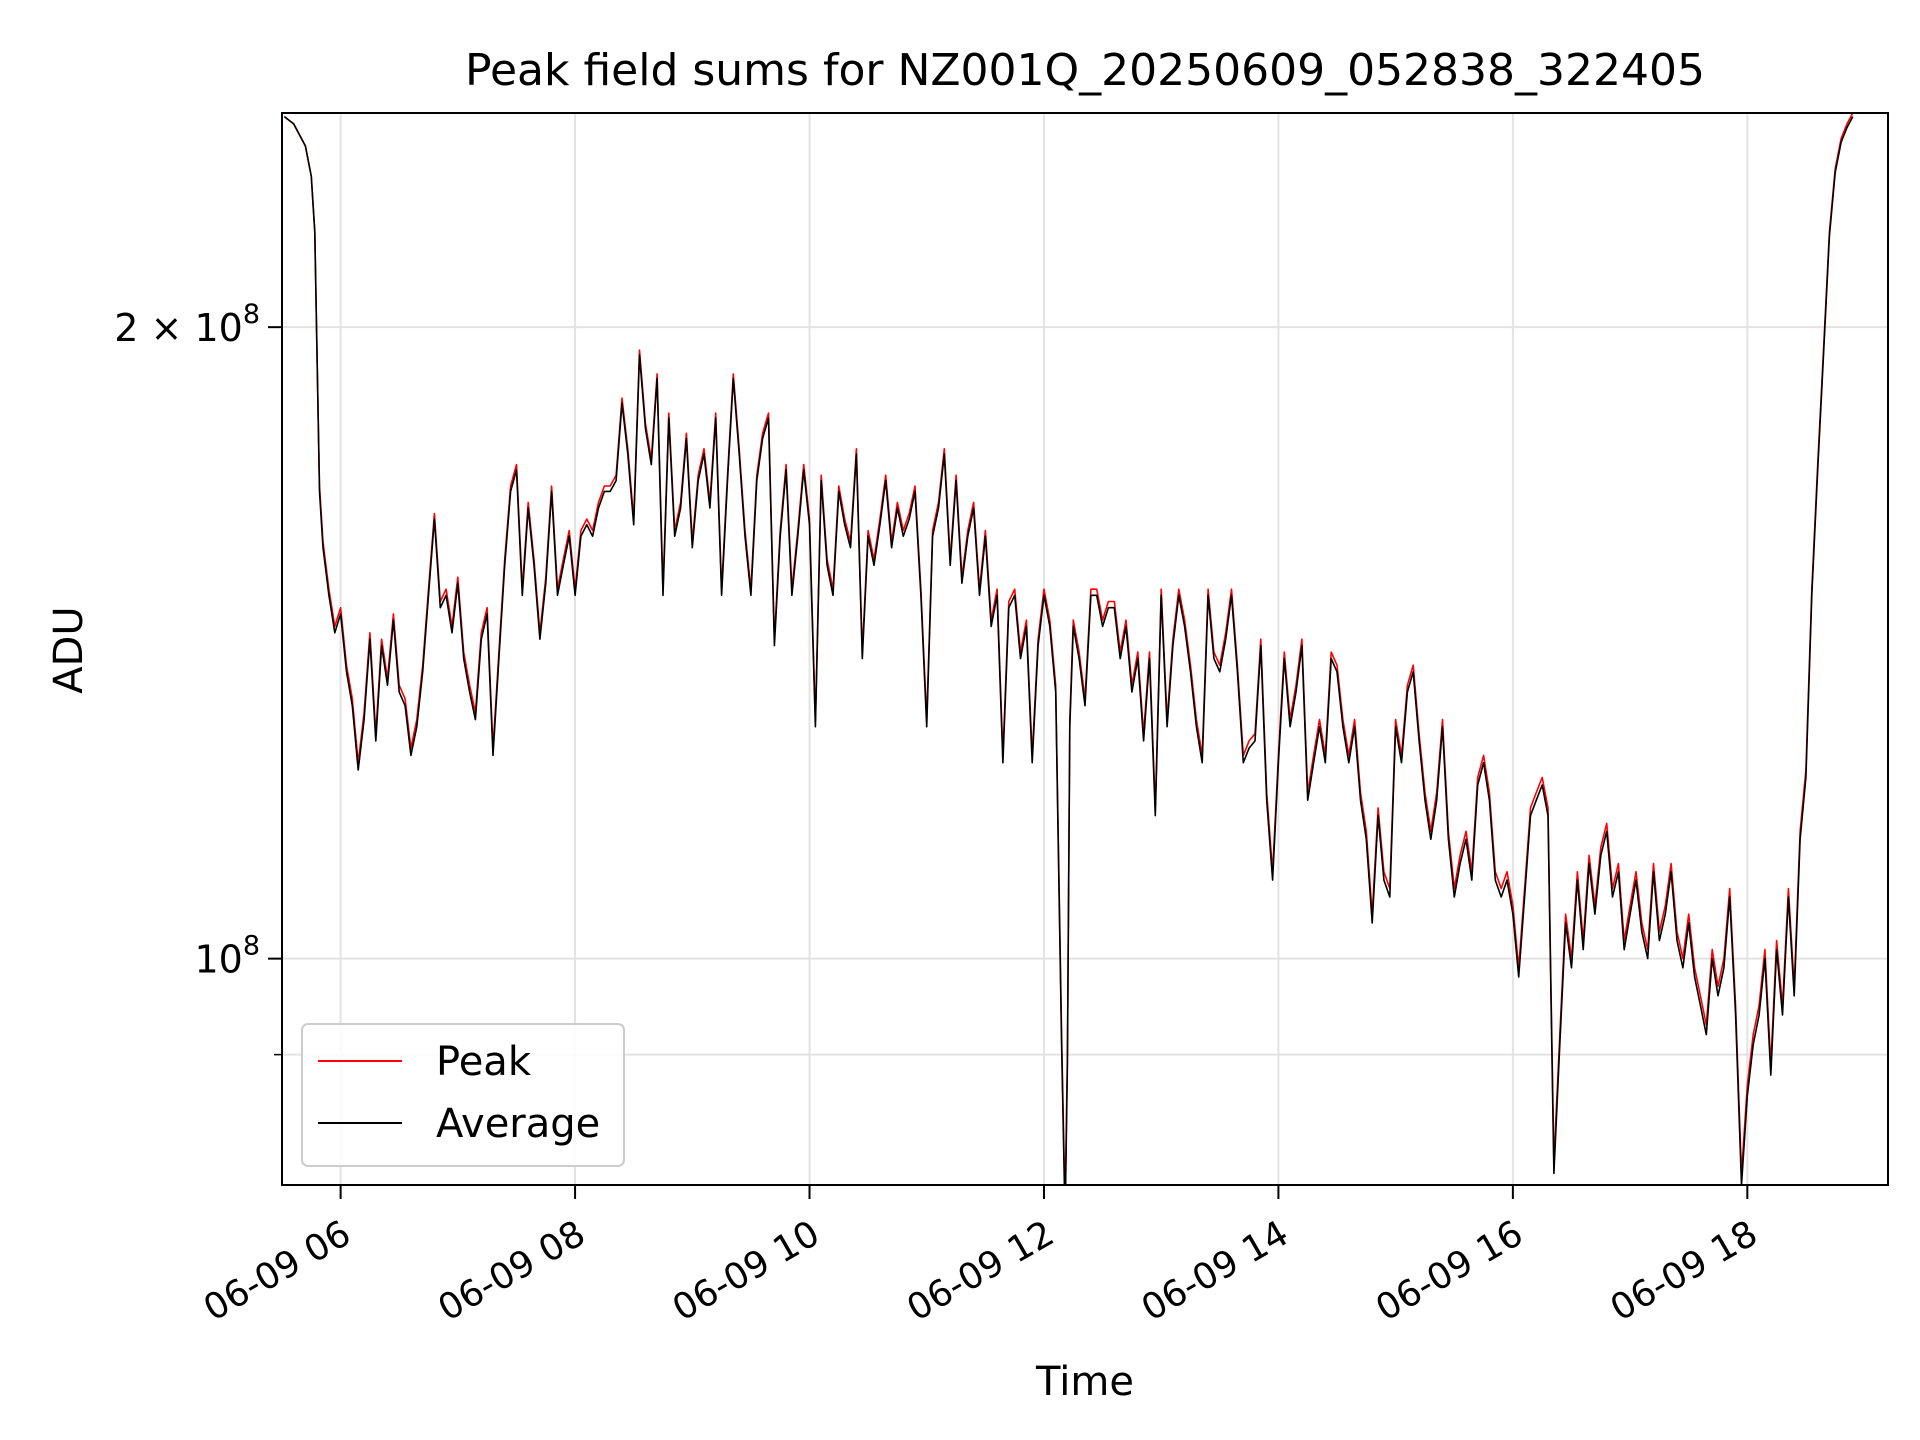 The height and width of the screenshot is (1440, 1920). Describe the element at coordinates (1084, 1382) in the screenshot. I see `x-axis-label: Time` at that location.